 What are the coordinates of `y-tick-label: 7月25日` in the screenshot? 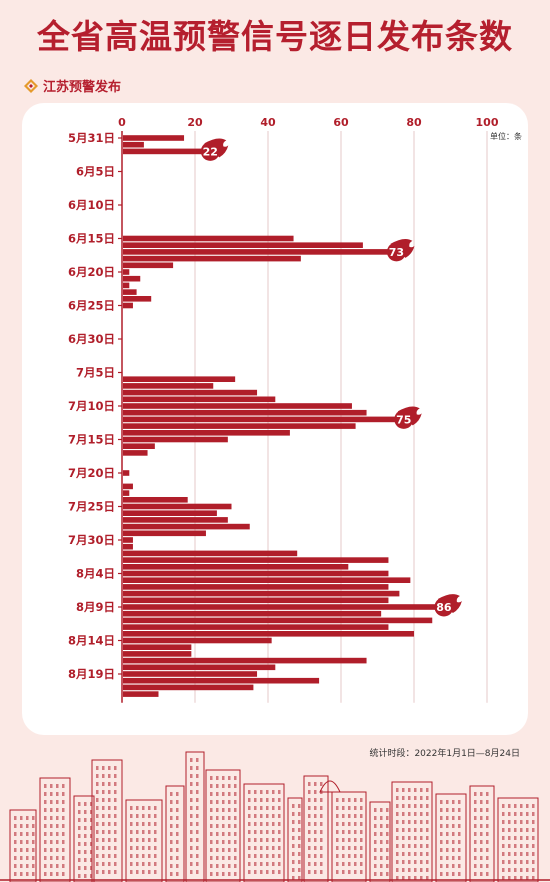 It's located at (91, 507).